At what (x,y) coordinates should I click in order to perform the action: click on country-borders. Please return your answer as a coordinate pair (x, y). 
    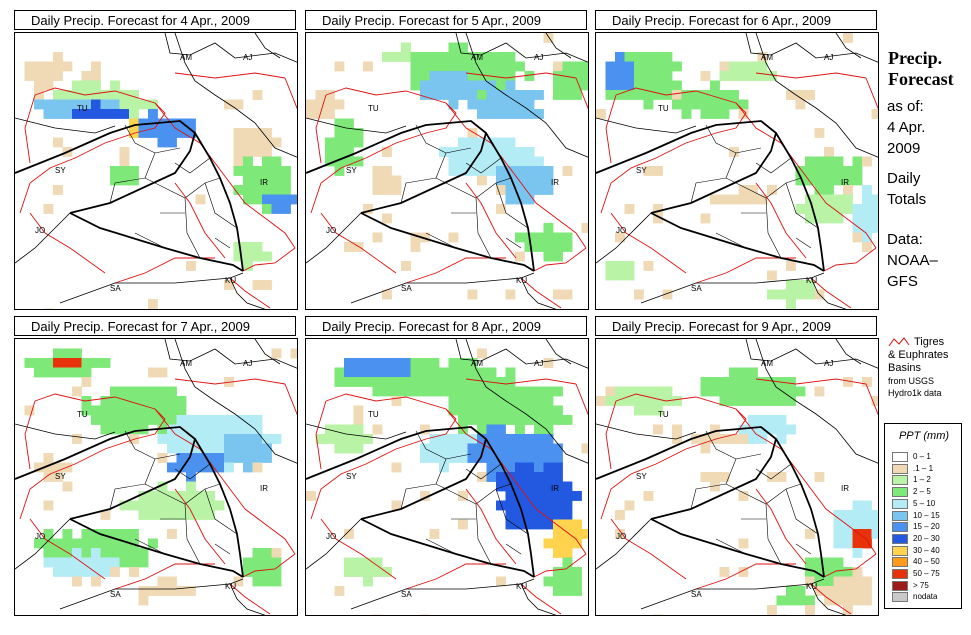
    Looking at the image, I should click on (447, 171).